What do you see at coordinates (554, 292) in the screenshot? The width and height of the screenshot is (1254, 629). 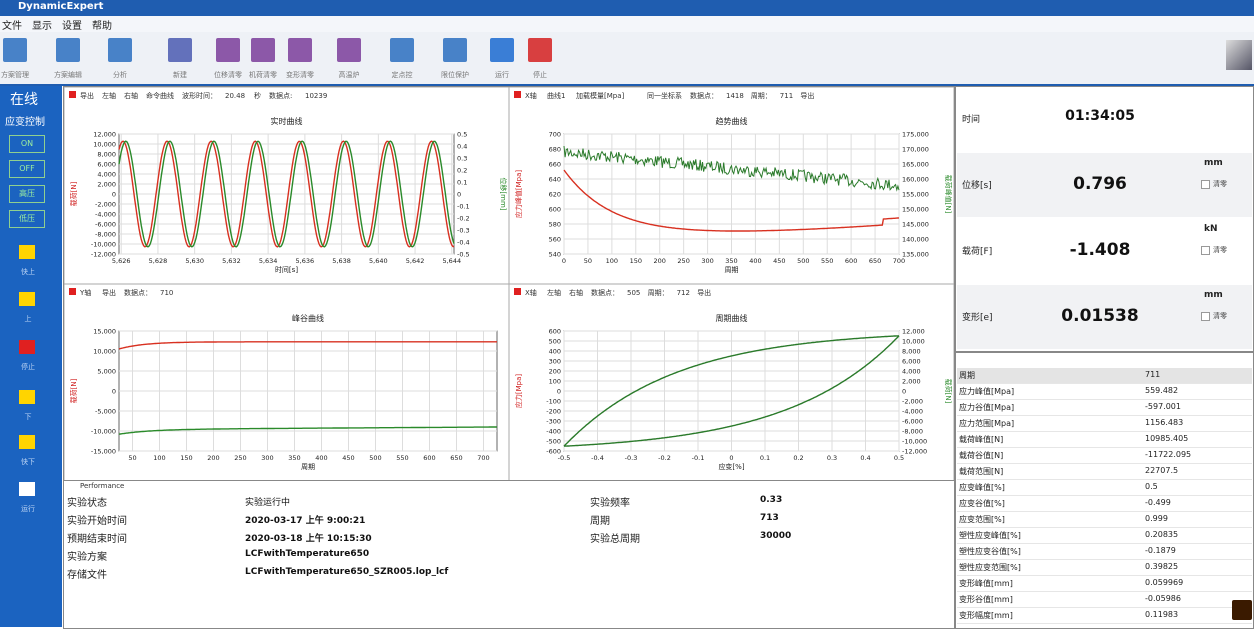 I see `chart-toolbar-item: 左轴` at bounding box center [554, 292].